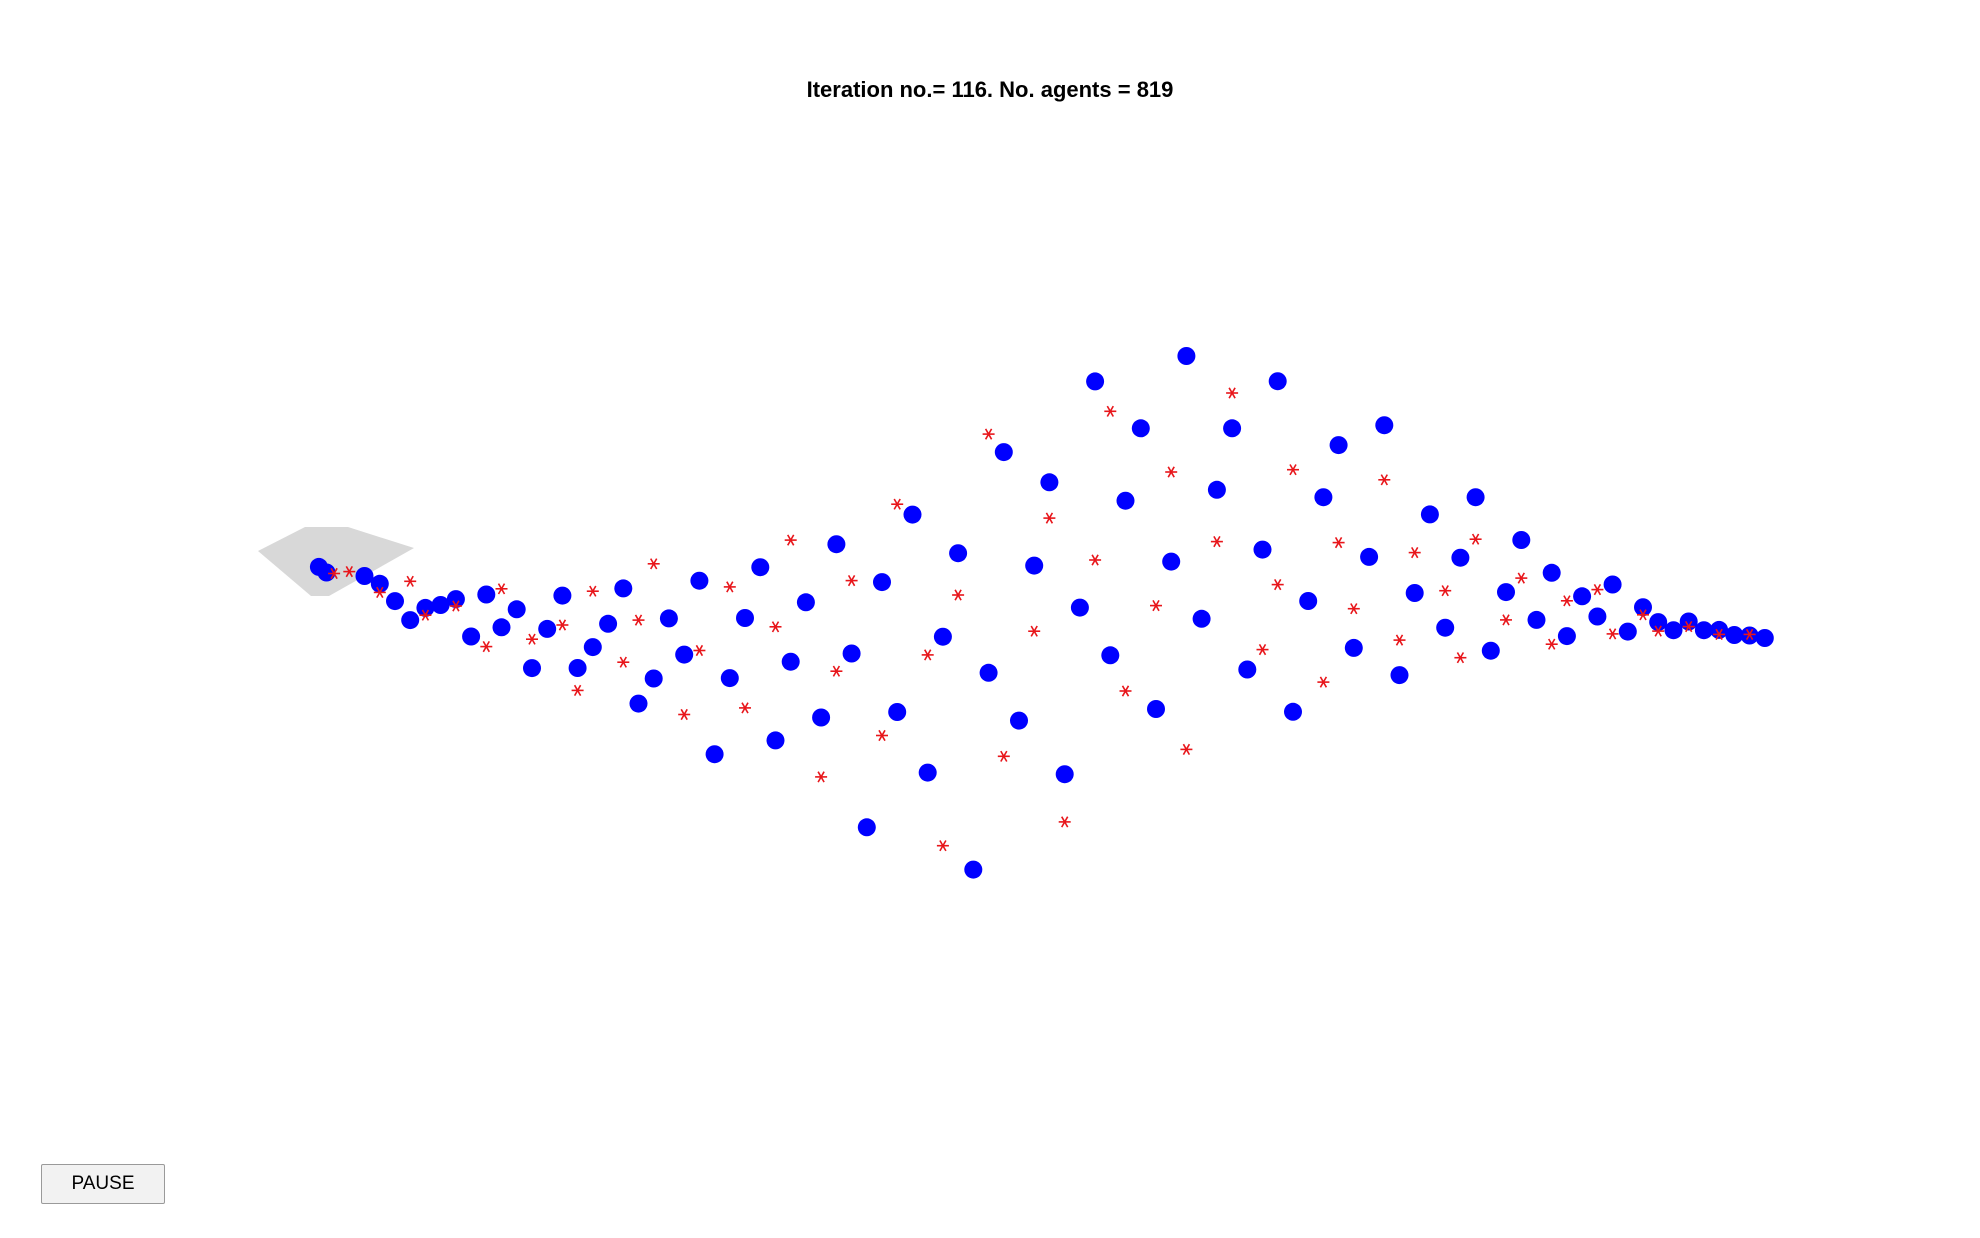  What do you see at coordinates (103, 1184) in the screenshot?
I see `pause-button: PAUSE` at bounding box center [103, 1184].